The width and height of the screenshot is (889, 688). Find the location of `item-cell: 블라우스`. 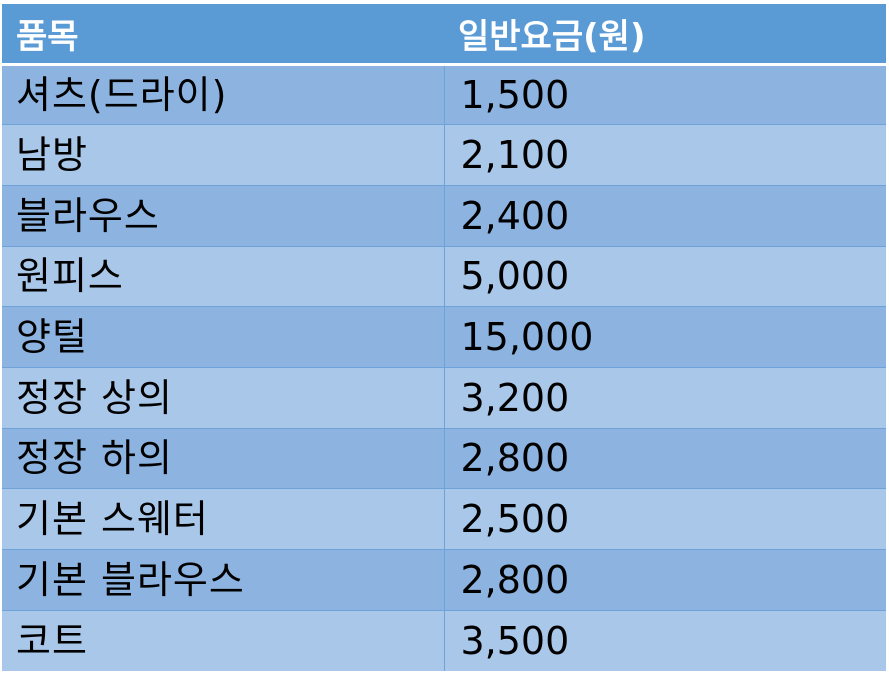

item-cell: 블라우스 is located at coordinates (223, 215).